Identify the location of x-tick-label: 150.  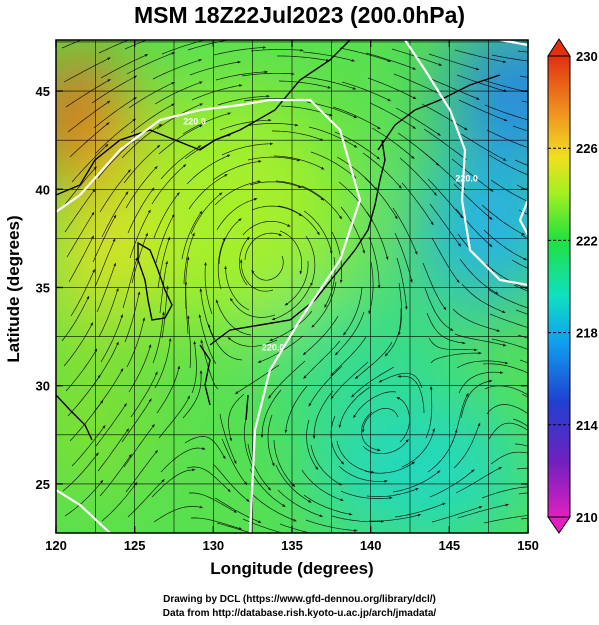
(528, 545).